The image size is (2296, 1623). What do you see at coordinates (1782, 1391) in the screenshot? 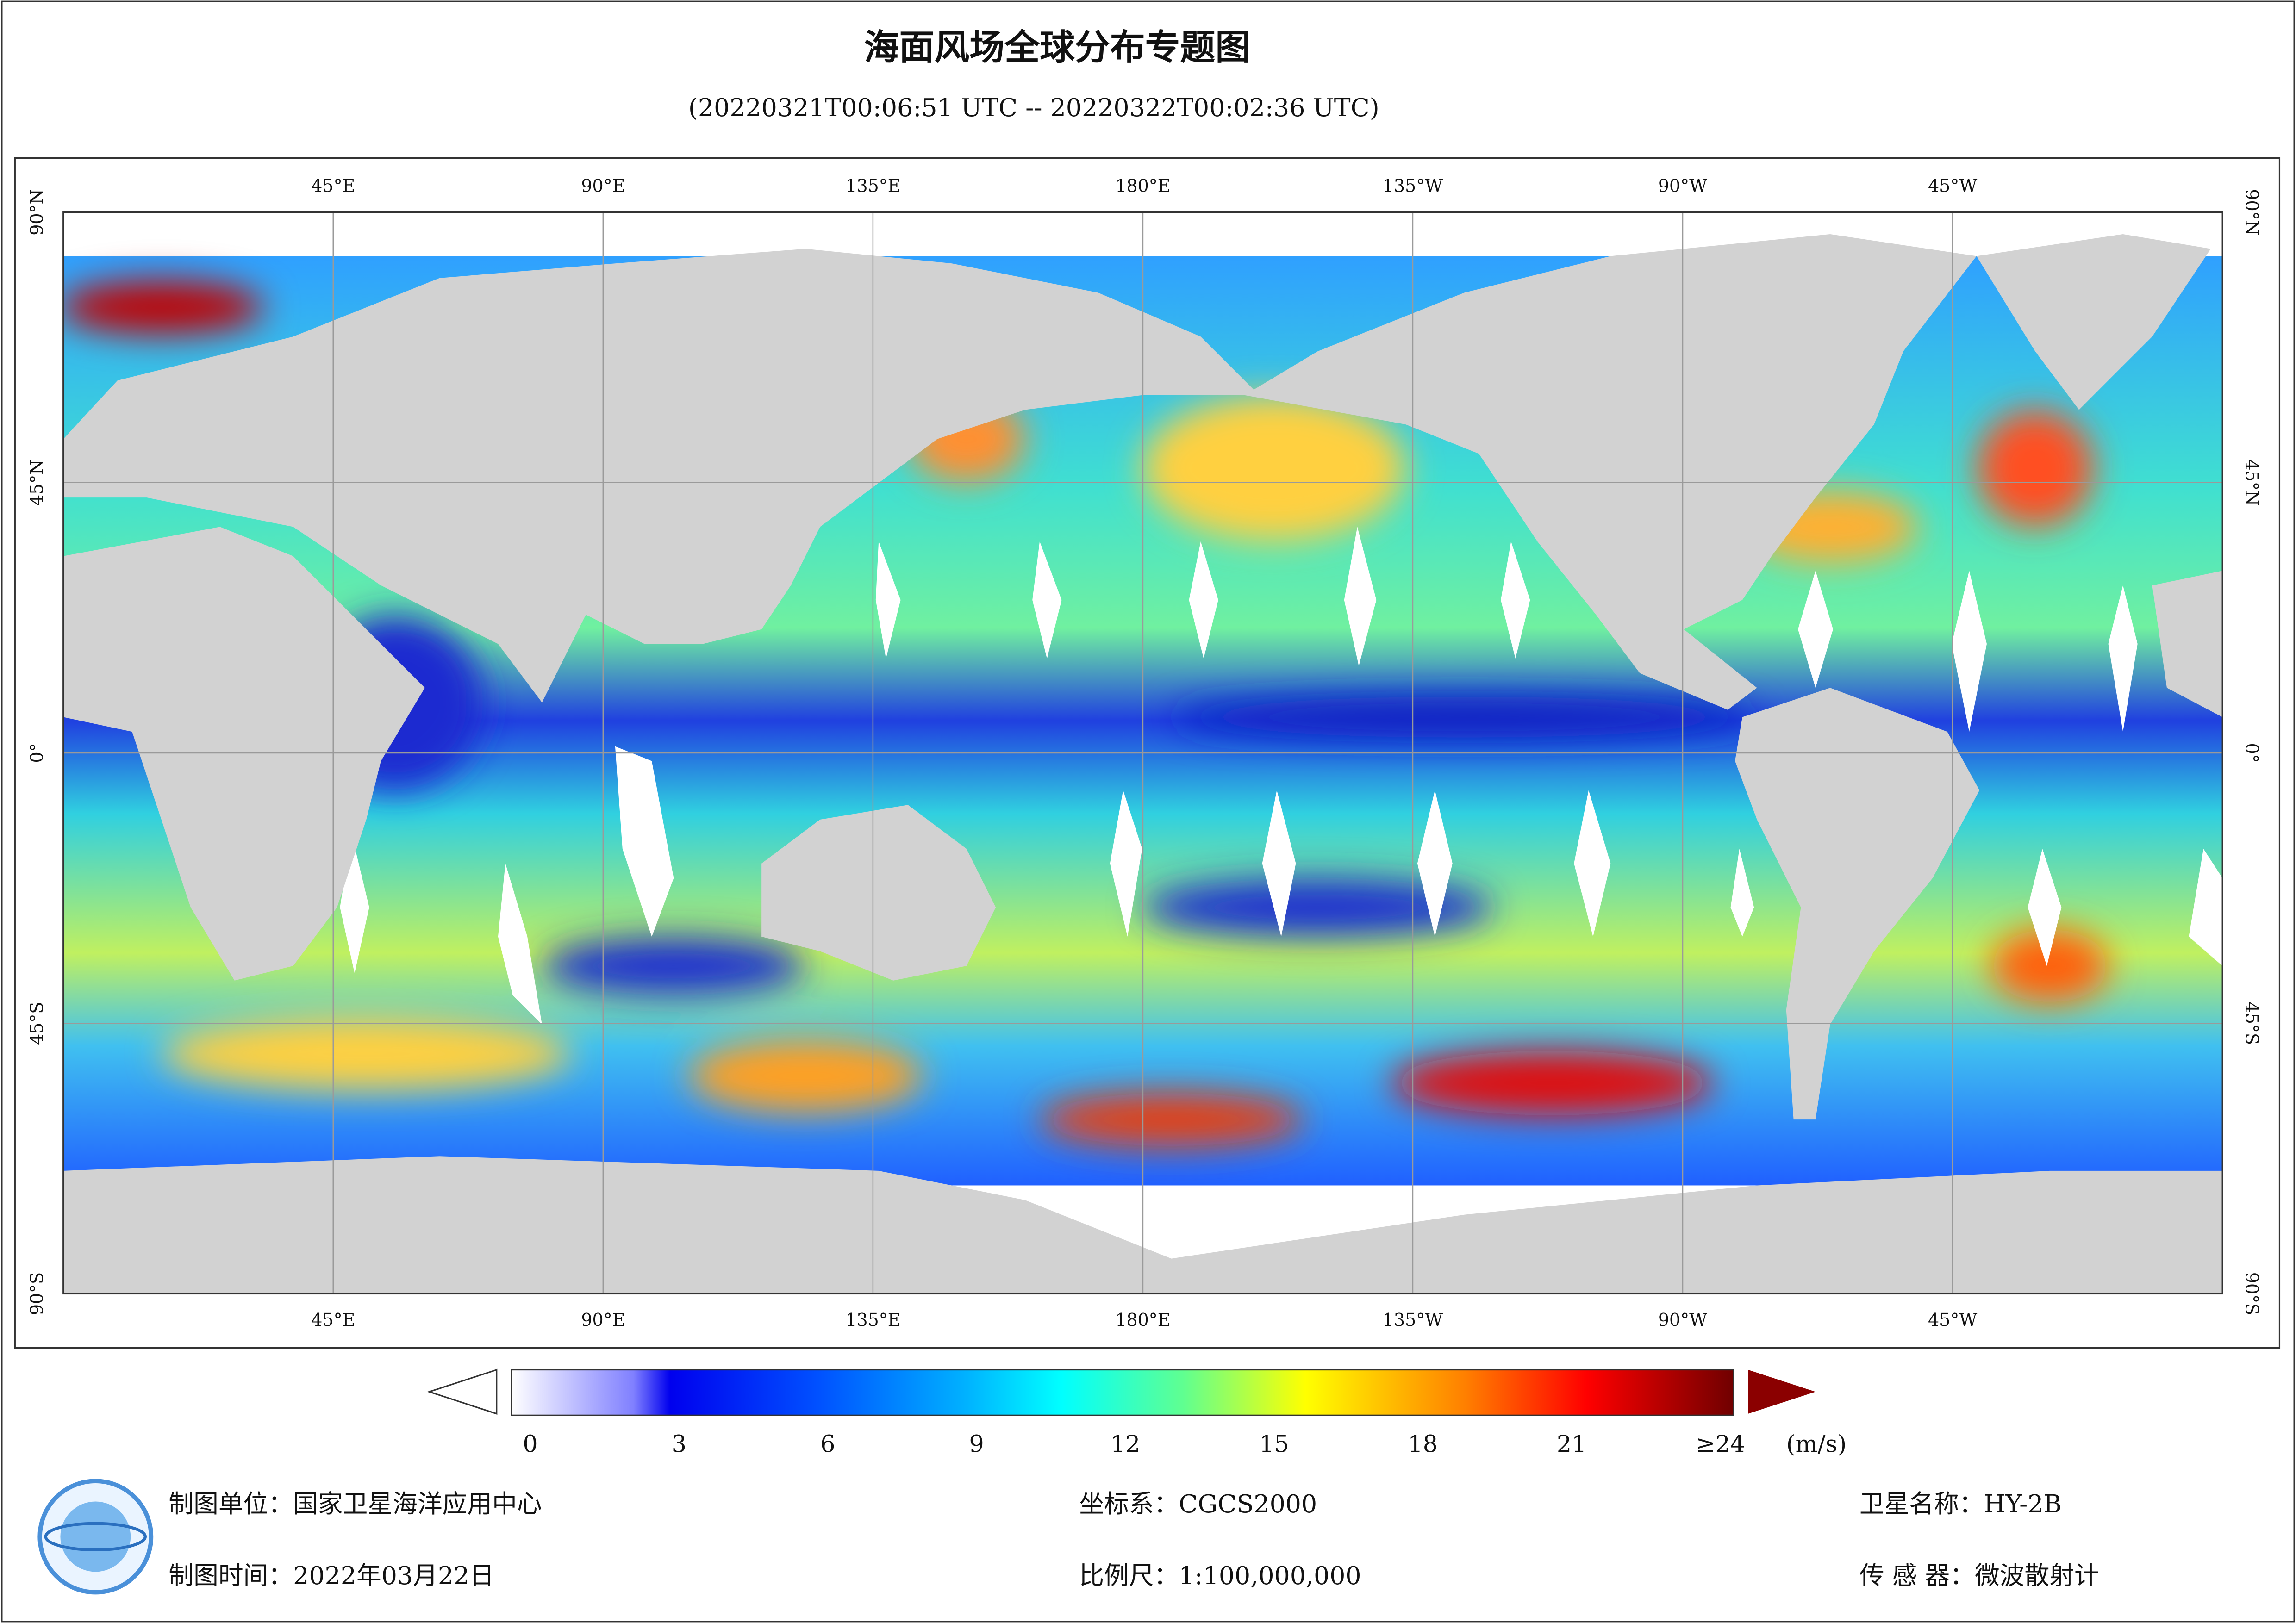
I see `colorbar-high-arrow` at bounding box center [1782, 1391].